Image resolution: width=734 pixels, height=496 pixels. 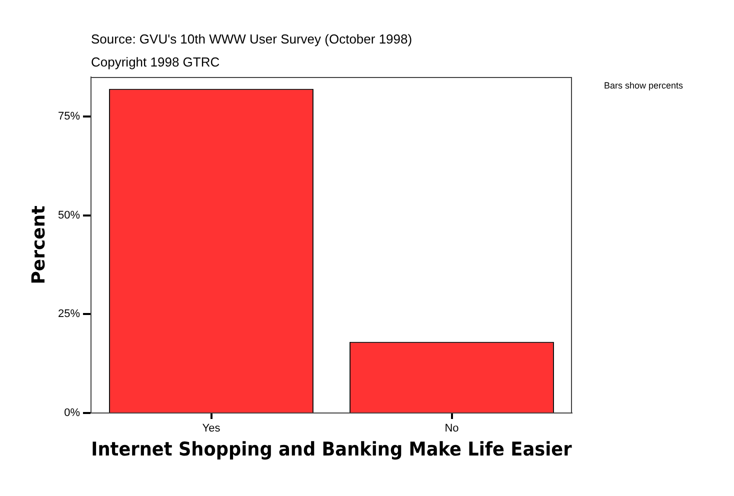 What do you see at coordinates (211, 428) in the screenshot?
I see `x-tick-label: Yes` at bounding box center [211, 428].